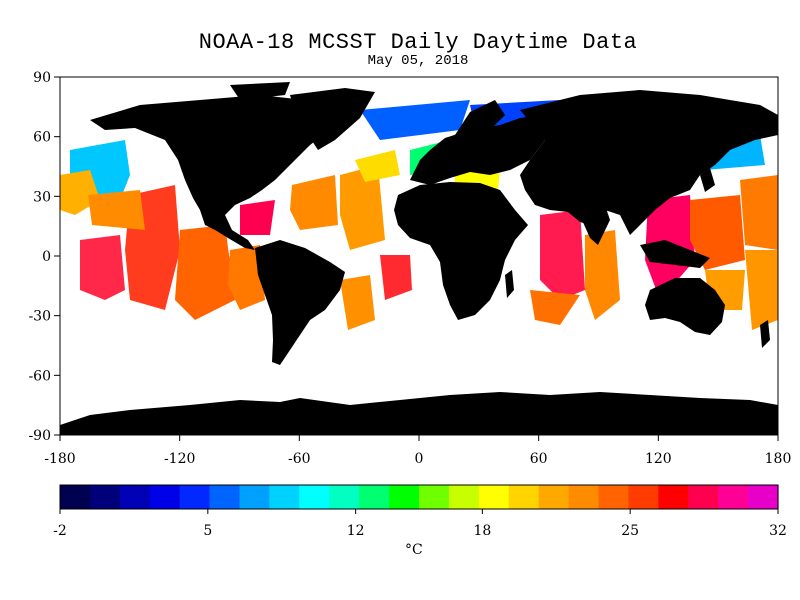 The width and height of the screenshot is (800, 600). I want to click on lat-tick-label: -60, so click(39, 376).